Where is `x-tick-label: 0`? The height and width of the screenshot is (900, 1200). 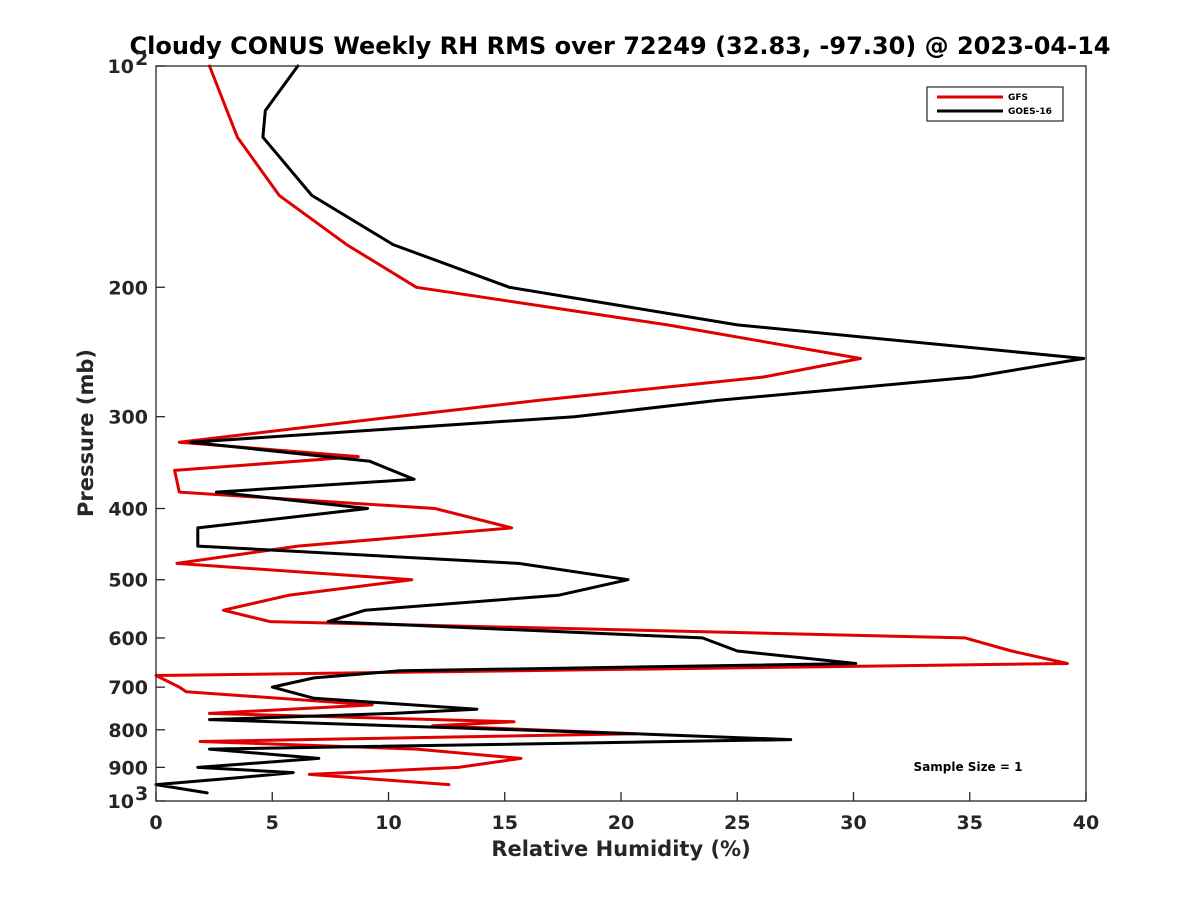 x-tick-label: 0 is located at coordinates (155, 823).